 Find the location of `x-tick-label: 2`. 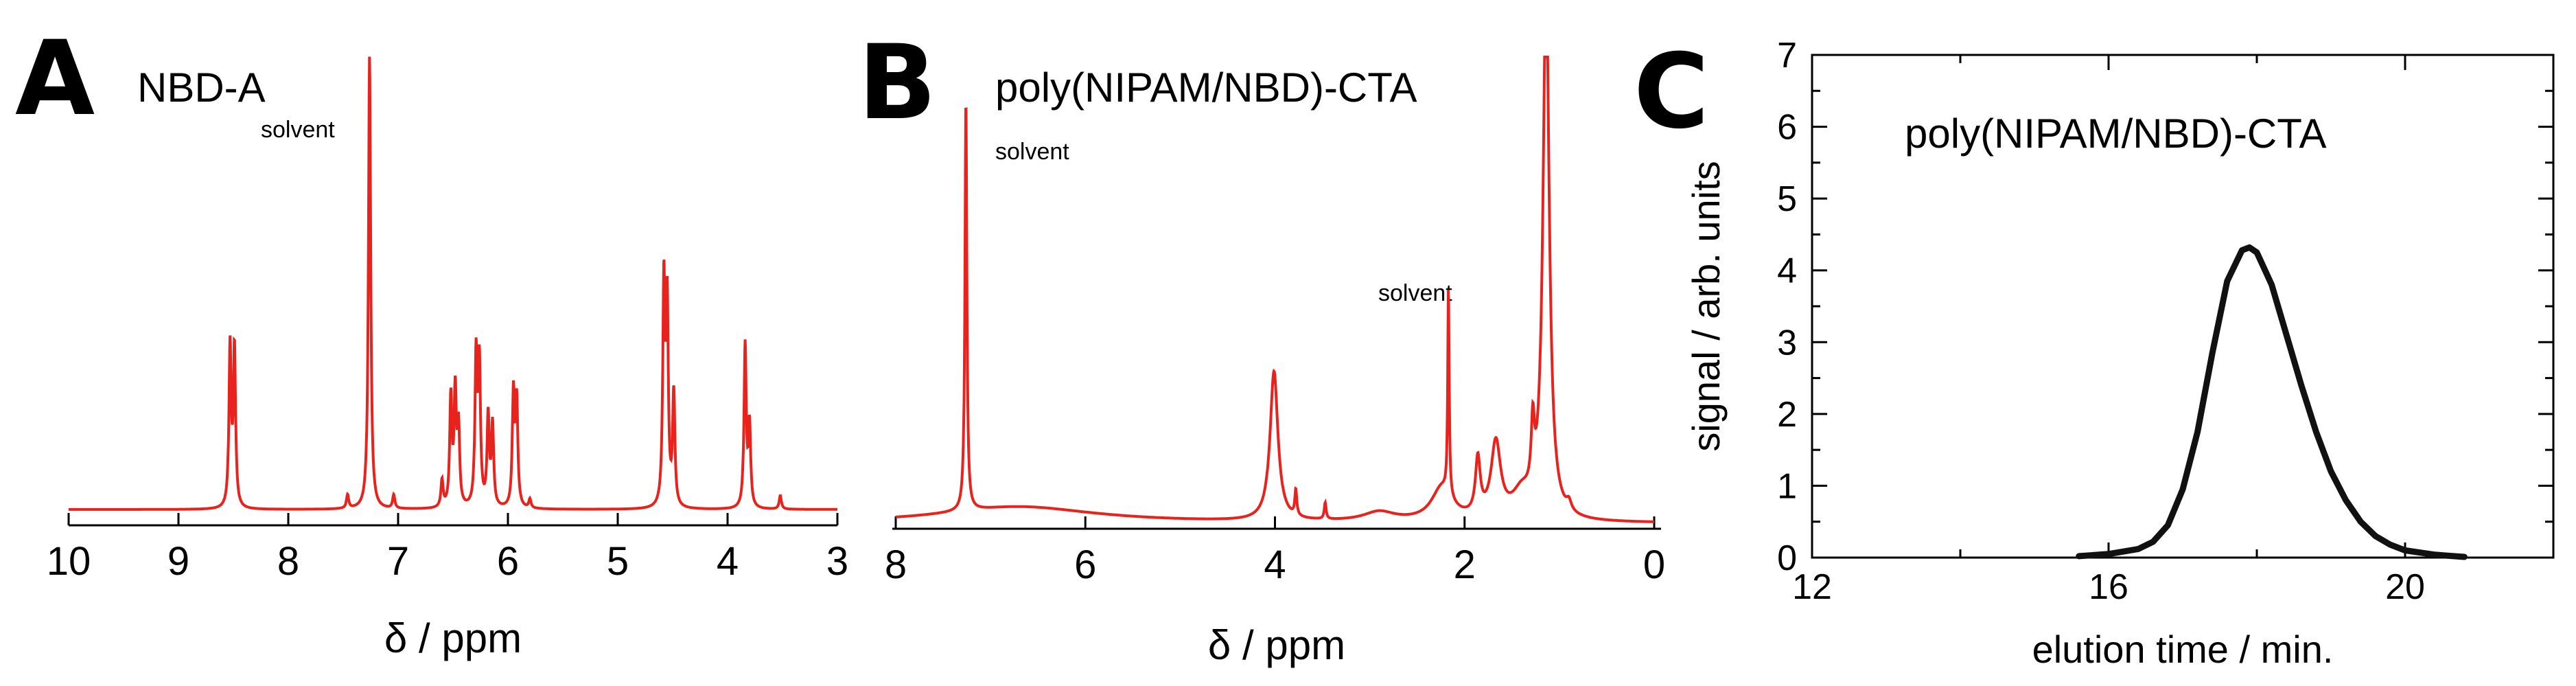

x-tick-label: 2 is located at coordinates (1465, 564).